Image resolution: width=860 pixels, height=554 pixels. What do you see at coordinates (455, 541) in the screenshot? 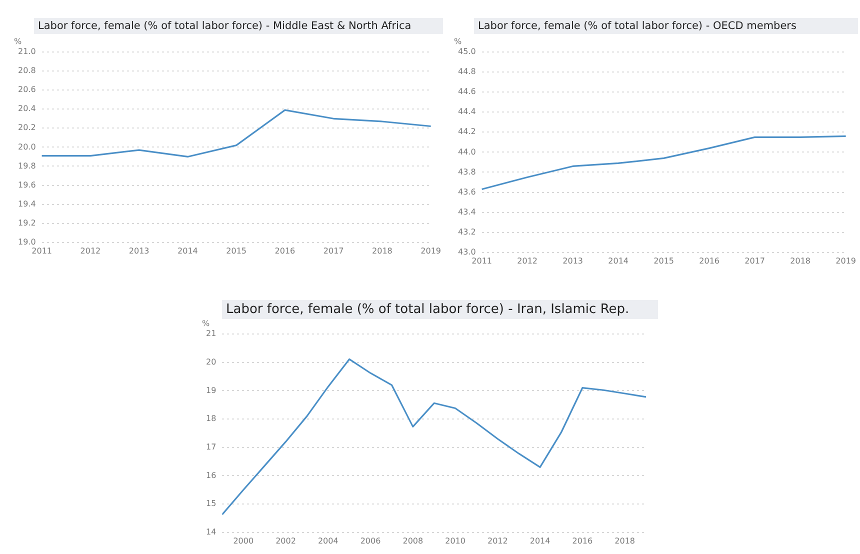
I see `x-tick-label: 2010` at bounding box center [455, 541].